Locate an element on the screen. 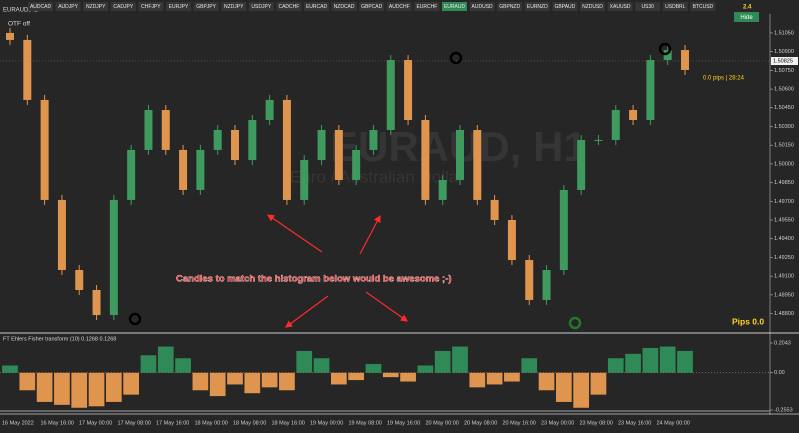 Image resolution: width=799 pixels, height=433 pixels. symbol-tab-label: EURCHF is located at coordinates (426, 7).